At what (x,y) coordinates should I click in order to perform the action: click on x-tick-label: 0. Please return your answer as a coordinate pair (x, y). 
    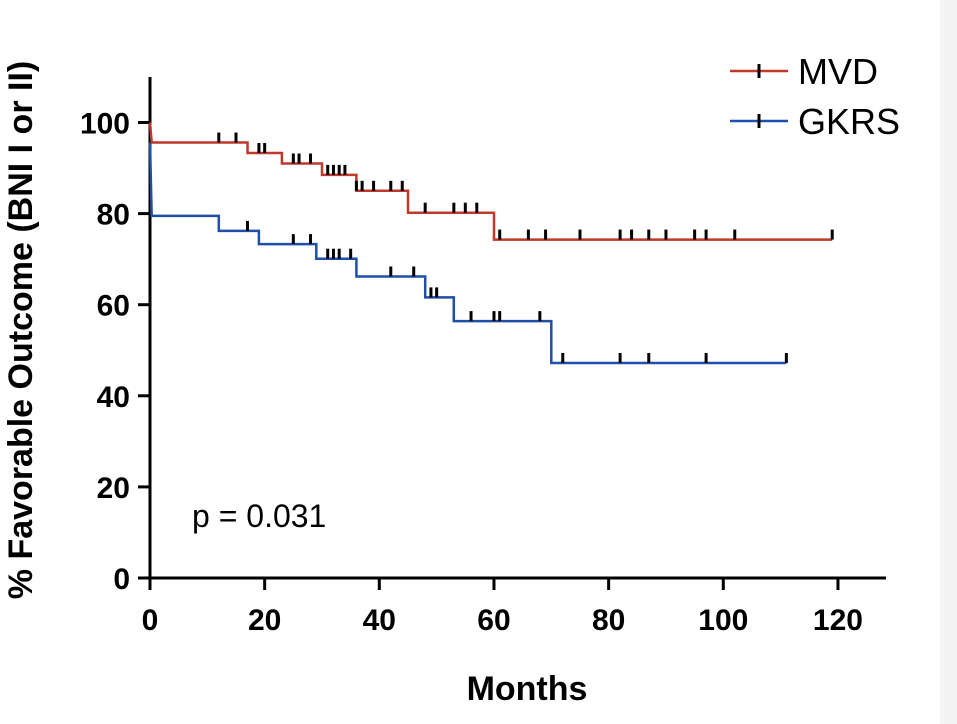
    Looking at the image, I should click on (150, 620).